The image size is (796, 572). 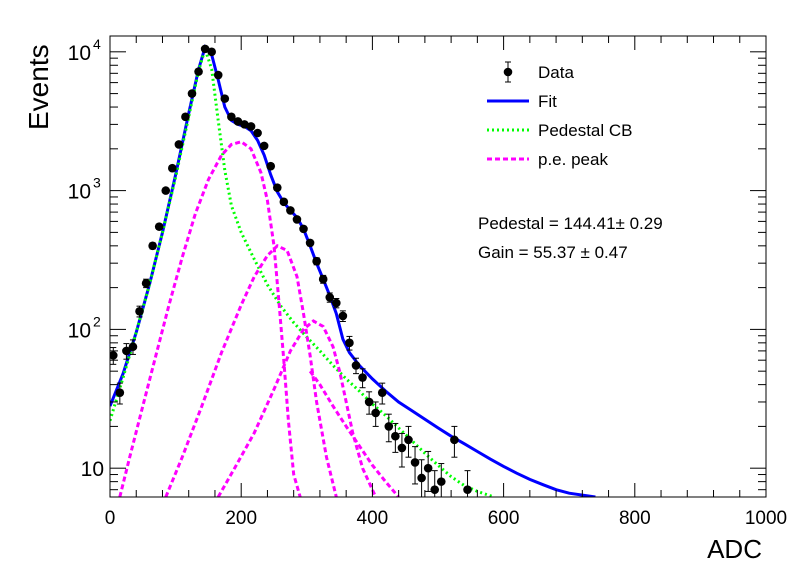 What do you see at coordinates (84, 327) in the screenshot?
I see `y-tick-label: 10 2` at bounding box center [84, 327].